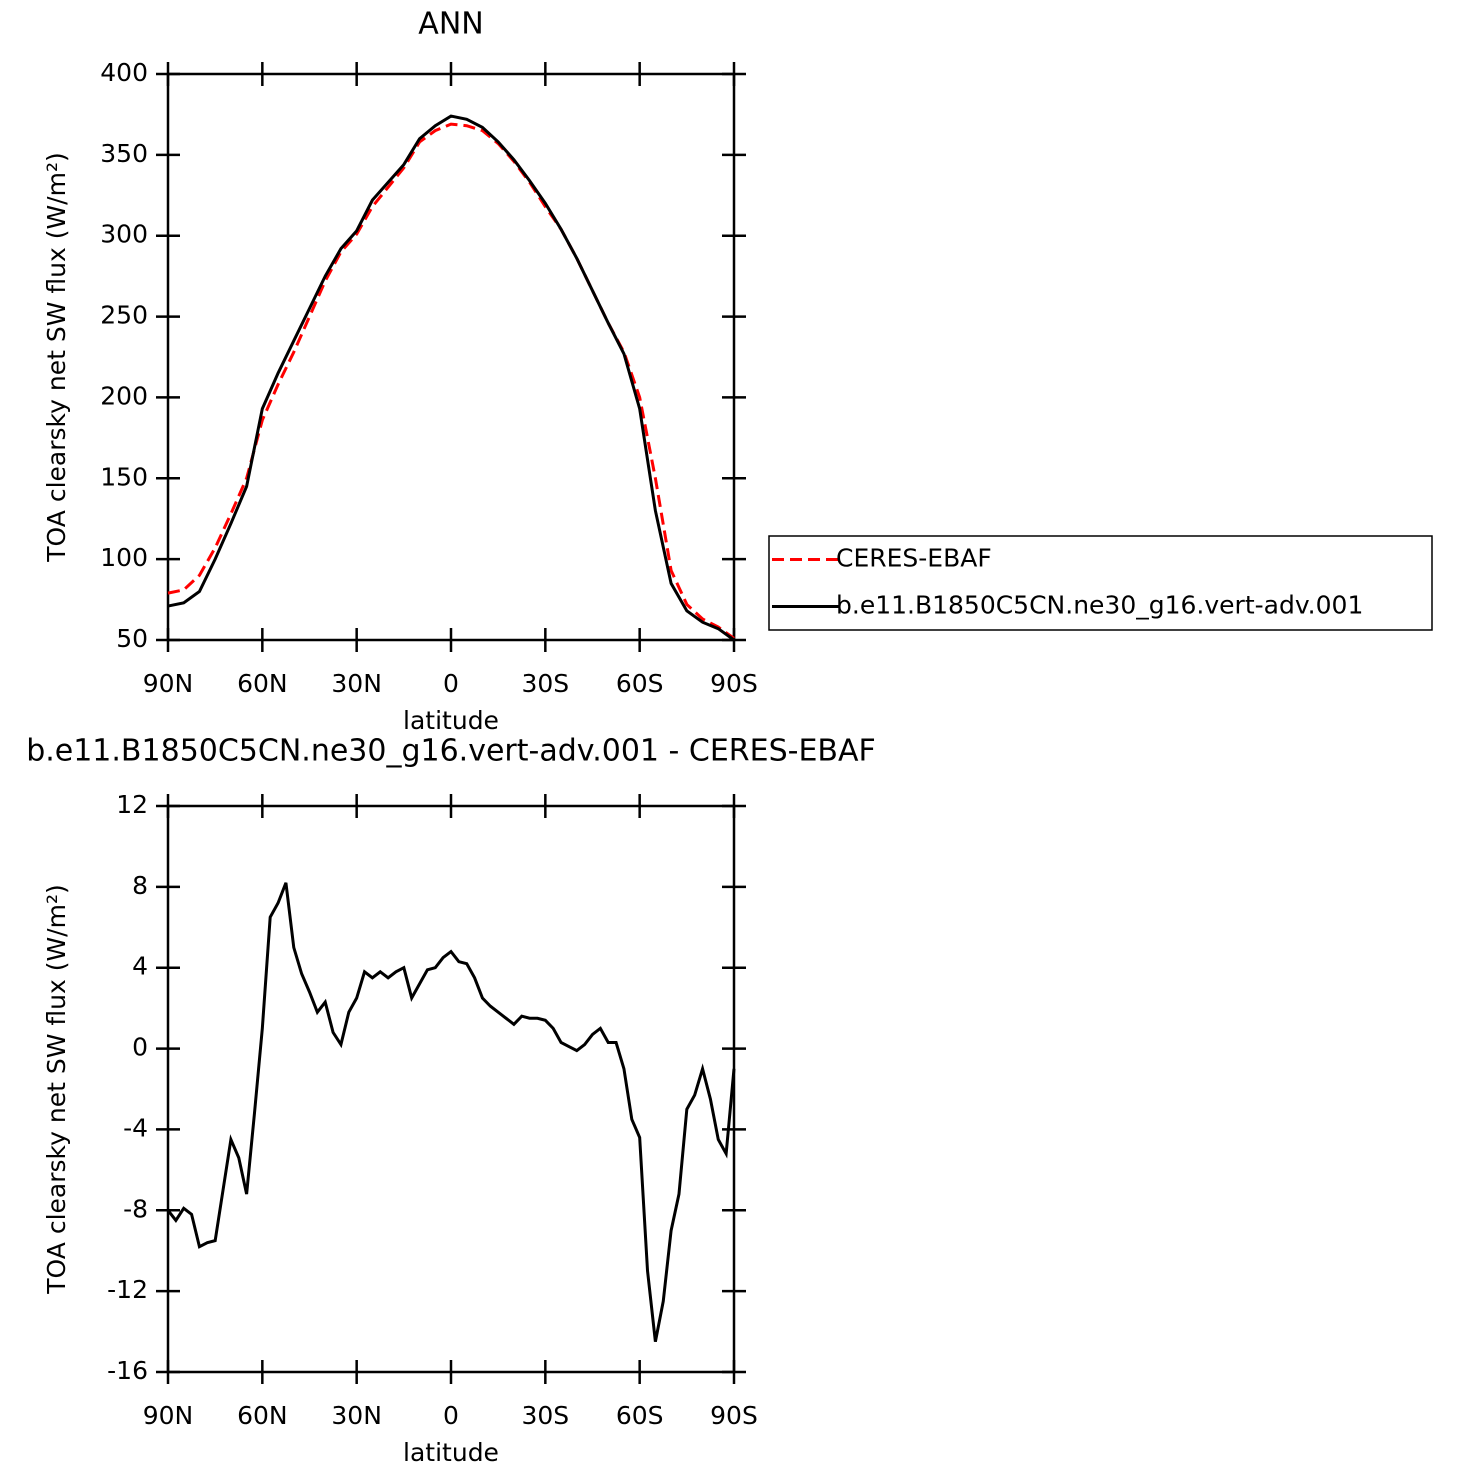 This screenshot has height=1475, width=1475. Describe the element at coordinates (124, 234) in the screenshot. I see `y-tick-label: 300` at that location.